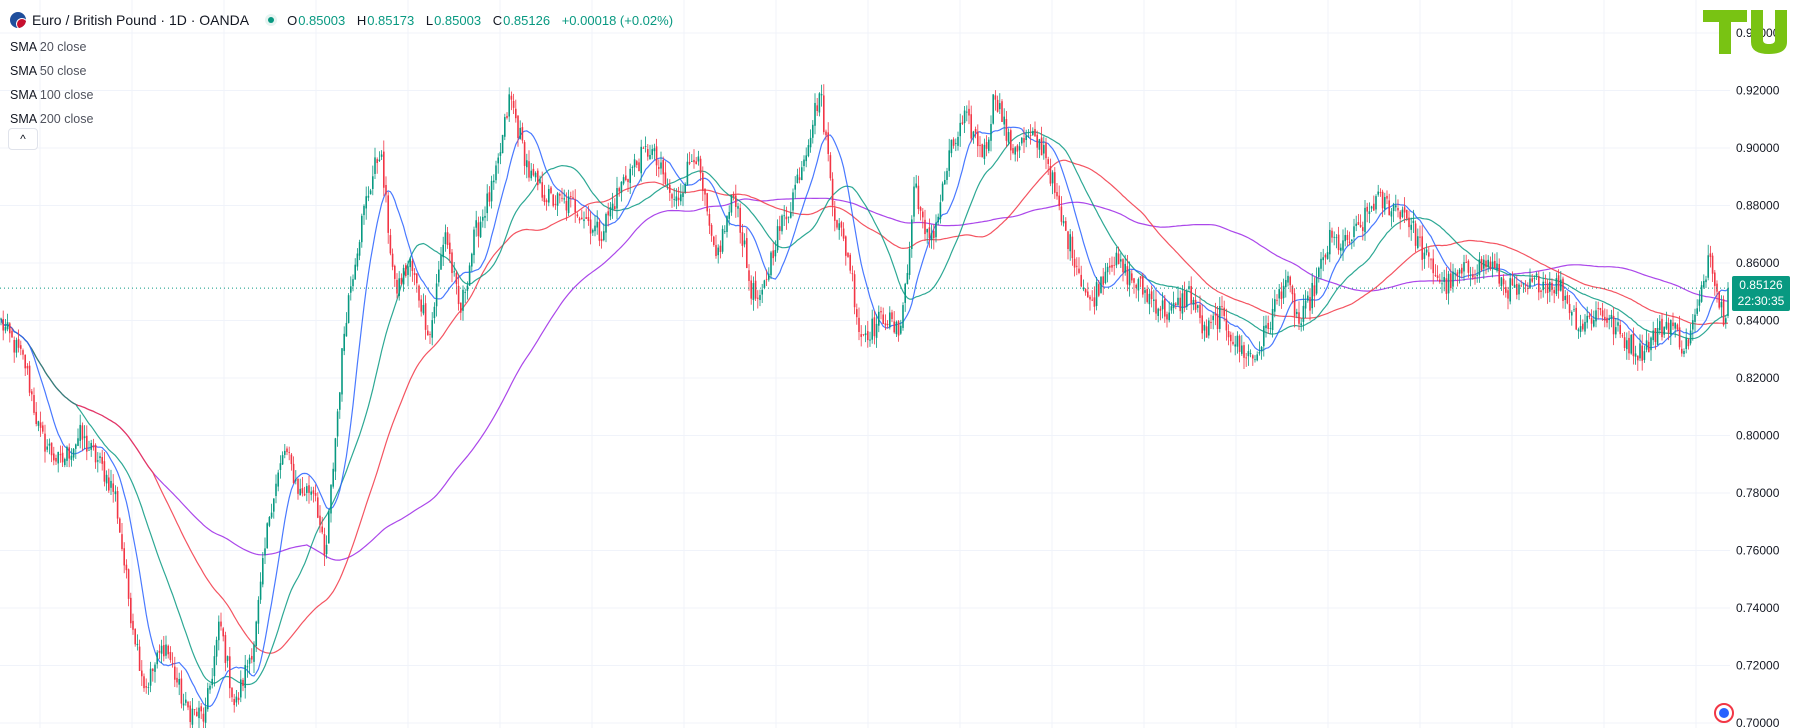 This screenshot has width=1800, height=728. What do you see at coordinates (1724, 713) in the screenshot?
I see `tradingview-icon` at bounding box center [1724, 713].